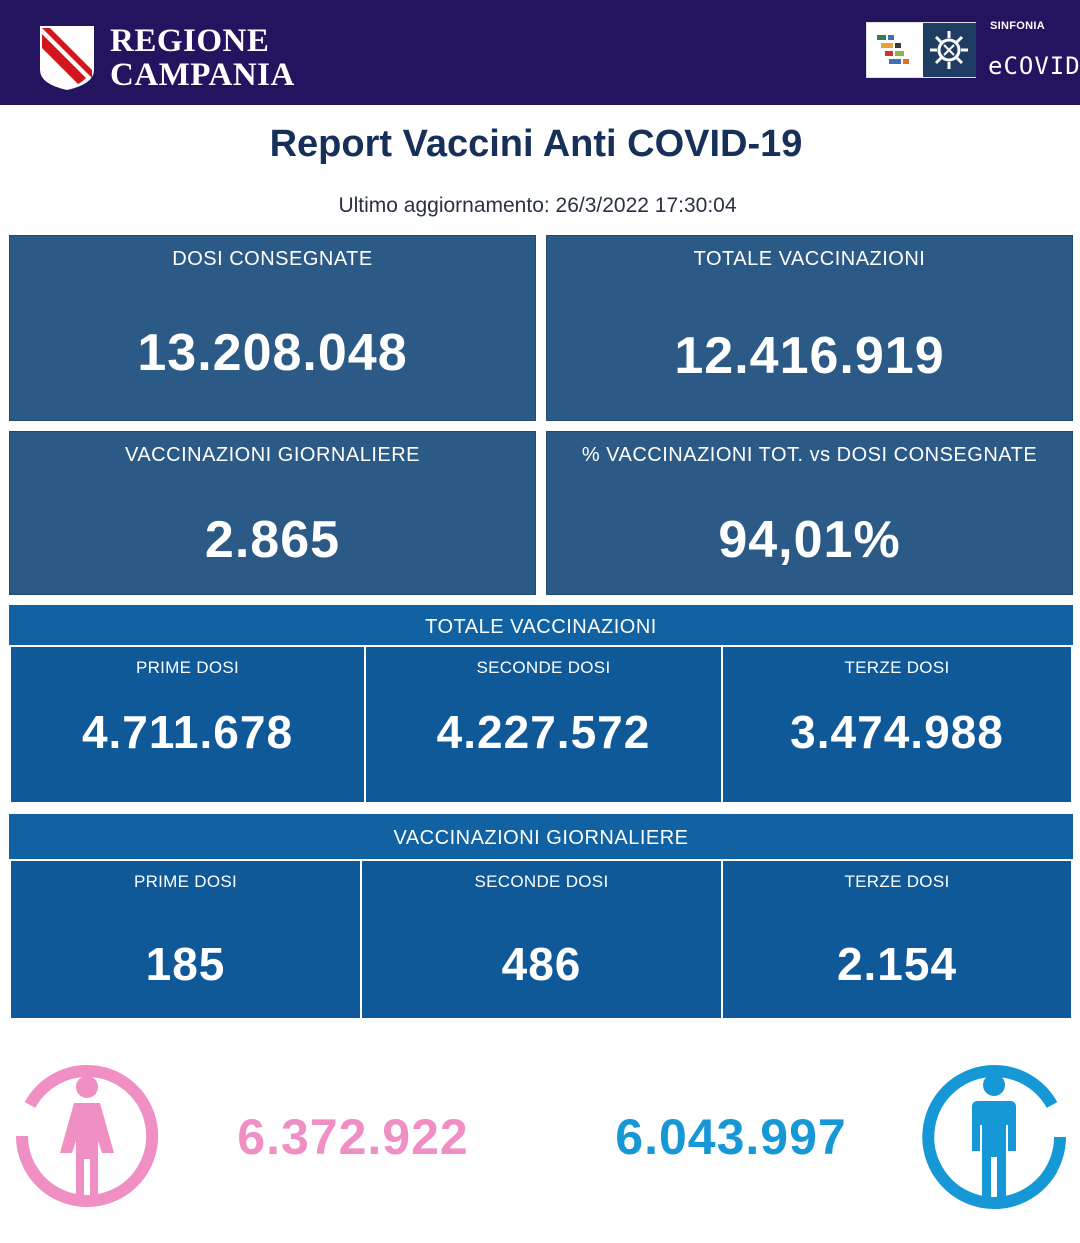 The image size is (1080, 1243). Describe the element at coordinates (897, 964) in the screenshot. I see `sub-card-value: 2.154` at that location.